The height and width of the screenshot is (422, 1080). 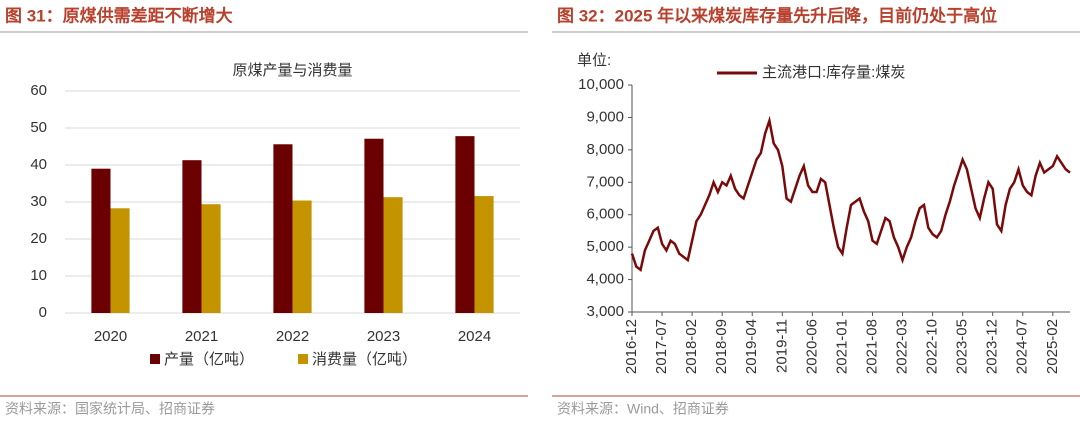 What do you see at coordinates (383, 336) in the screenshot?
I see `x-tick-label: 2023` at bounding box center [383, 336].